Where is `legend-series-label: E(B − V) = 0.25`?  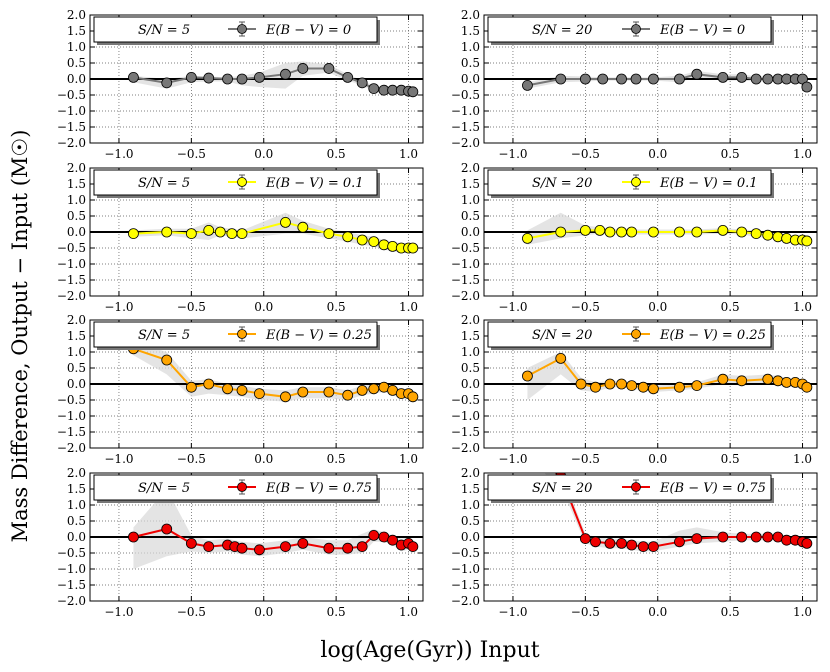 legend-series-label: E(B − V) = 0.25 is located at coordinates (712, 335).